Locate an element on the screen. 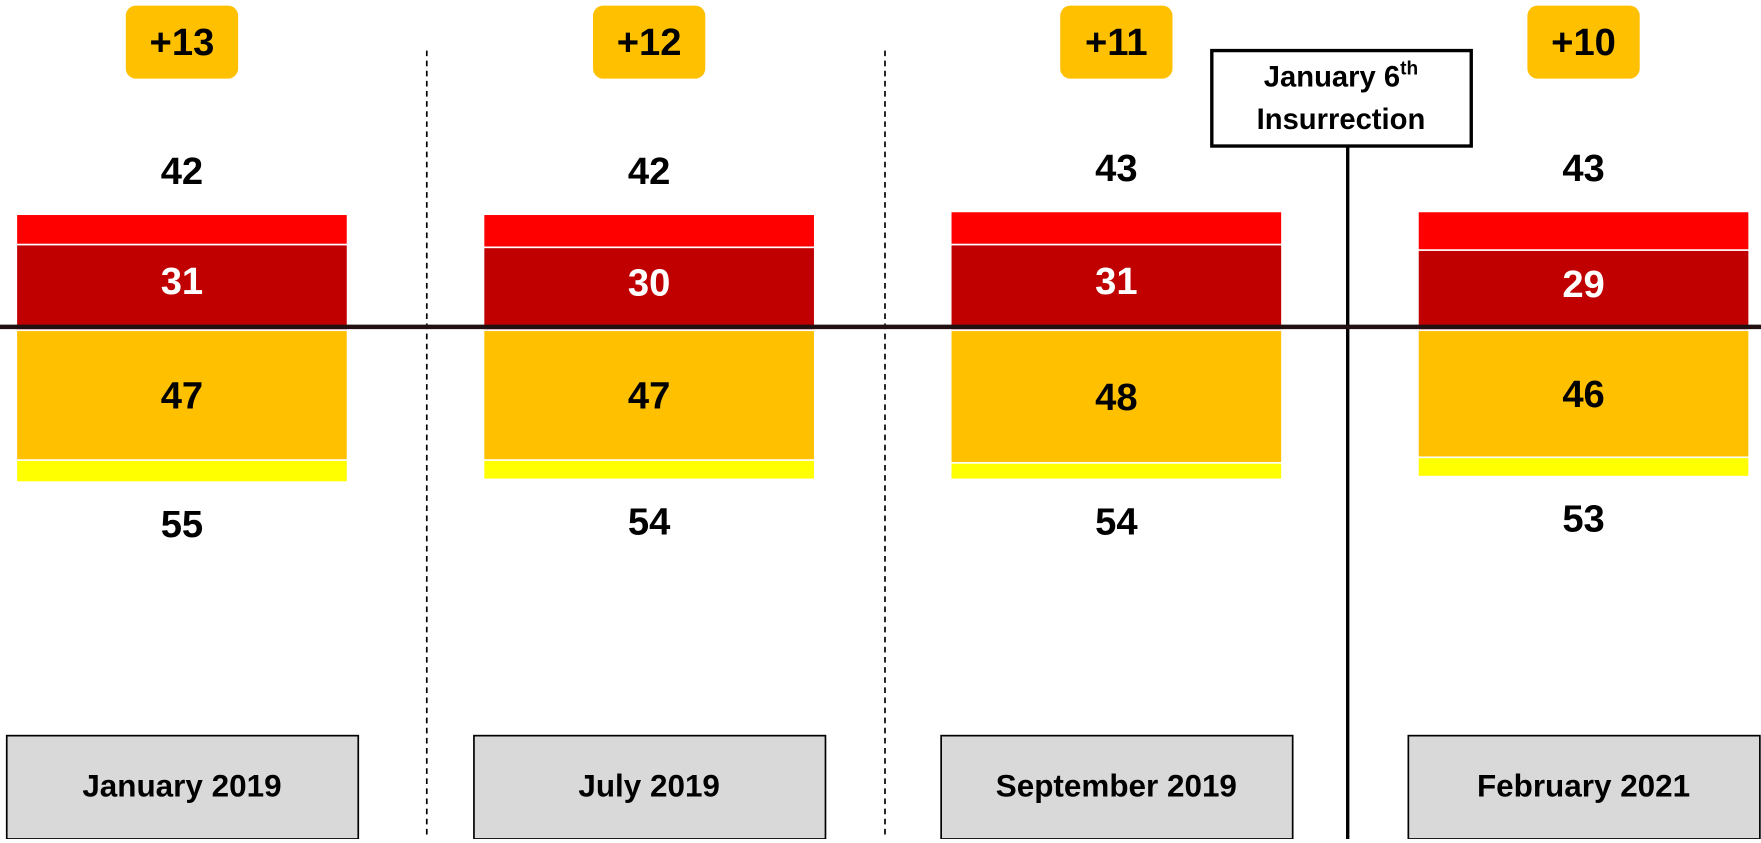 The height and width of the screenshot is (843, 1761). category-label: February 2021 is located at coordinates (1583, 786).